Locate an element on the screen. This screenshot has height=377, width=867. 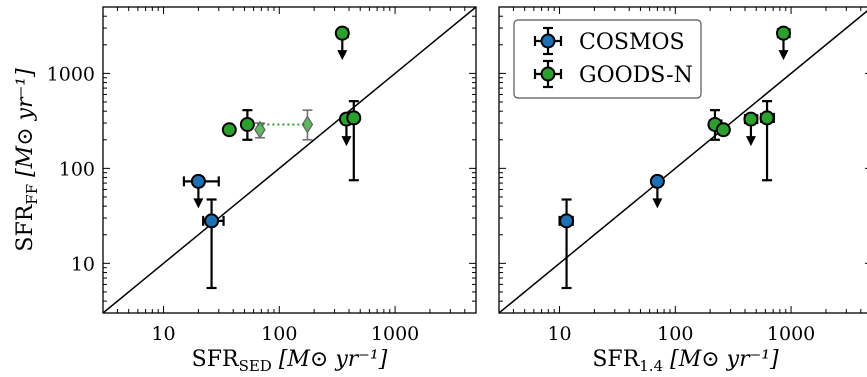
legend-label: COSMOS is located at coordinates (632, 42).